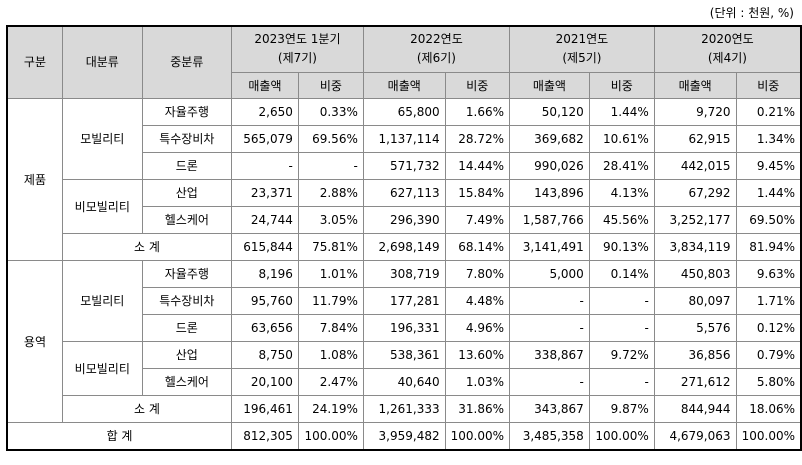 The height and width of the screenshot is (465, 802). I want to click on cell-sales: 3,834,119, so click(695, 246).